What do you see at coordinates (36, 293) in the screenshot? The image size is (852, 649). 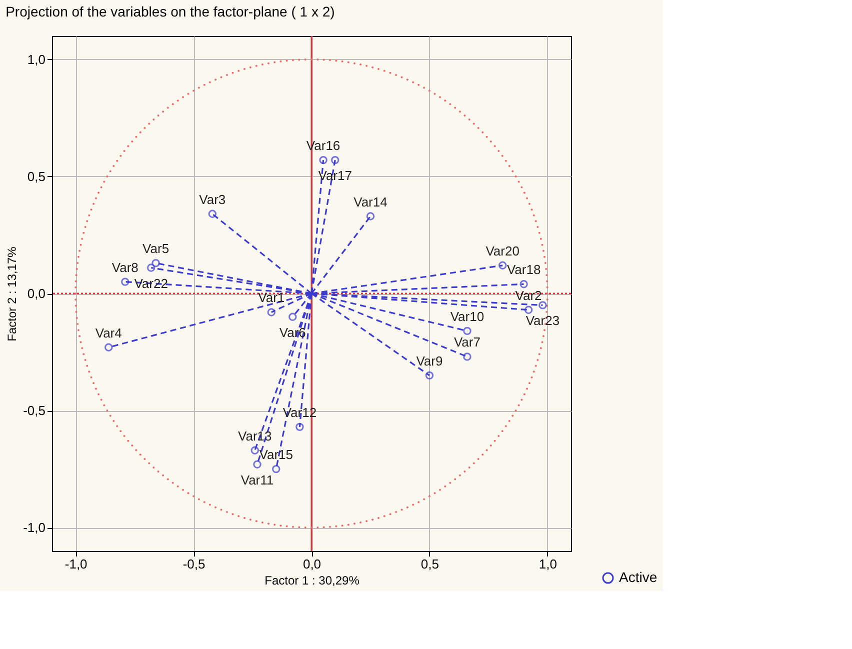 I see `y-tick-label: 0,0` at bounding box center [36, 293].